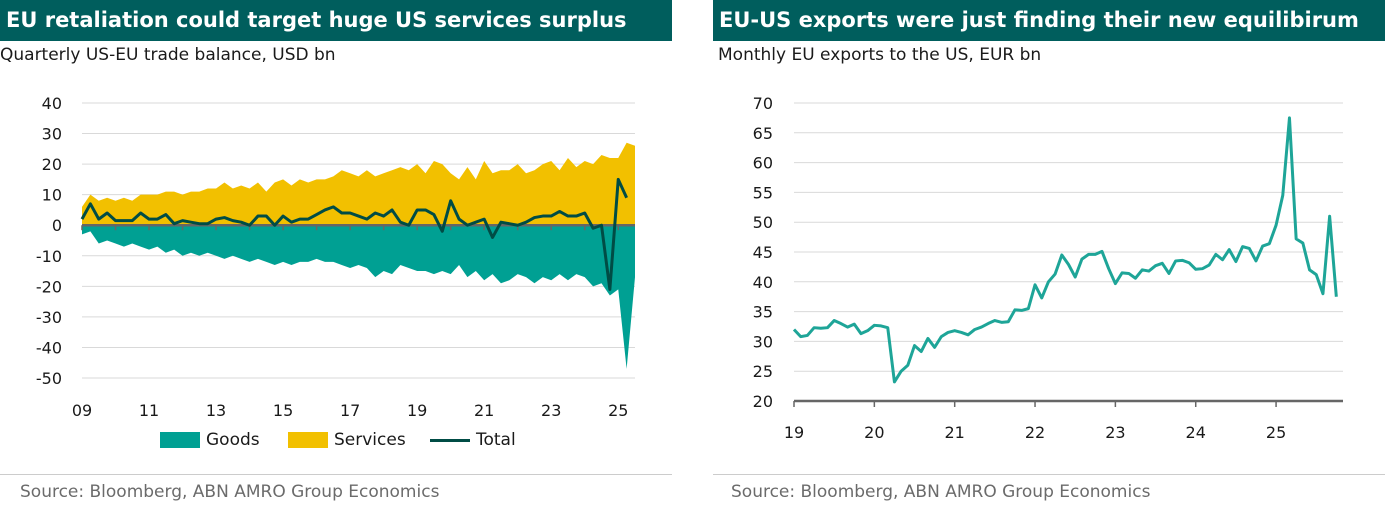 This screenshot has width=1386, height=507. Describe the element at coordinates (496, 440) in the screenshot. I see `legend-label-total: Total` at that location.